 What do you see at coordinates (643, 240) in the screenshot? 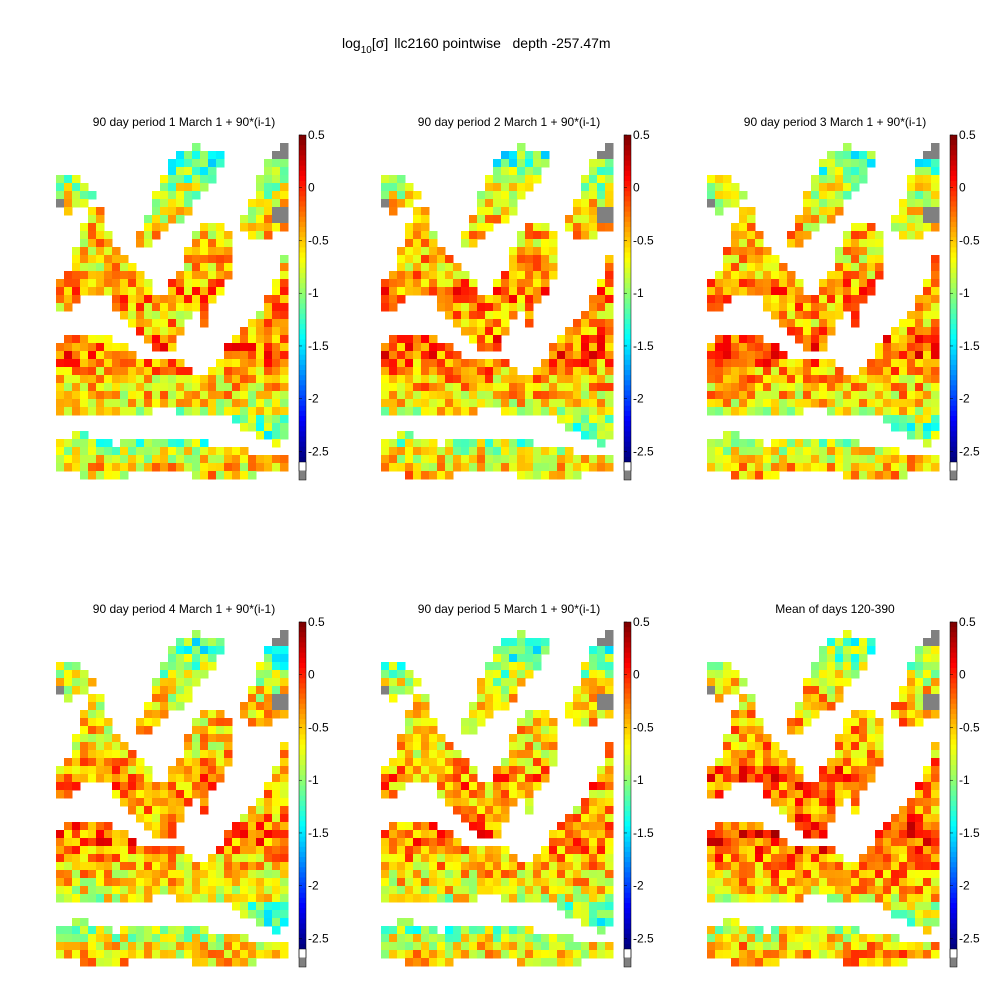
I see `colorbar-tick-label: -0.5` at bounding box center [643, 240].